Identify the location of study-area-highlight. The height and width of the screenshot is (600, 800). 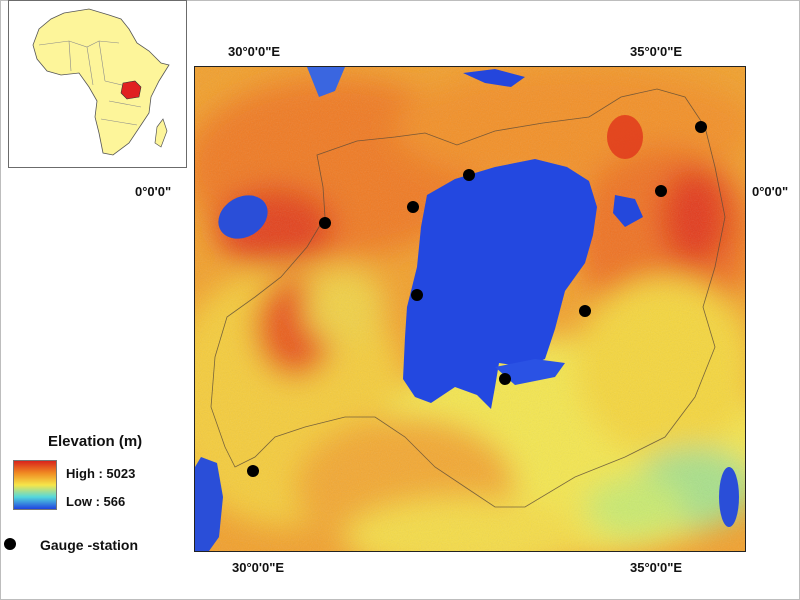
(131, 90).